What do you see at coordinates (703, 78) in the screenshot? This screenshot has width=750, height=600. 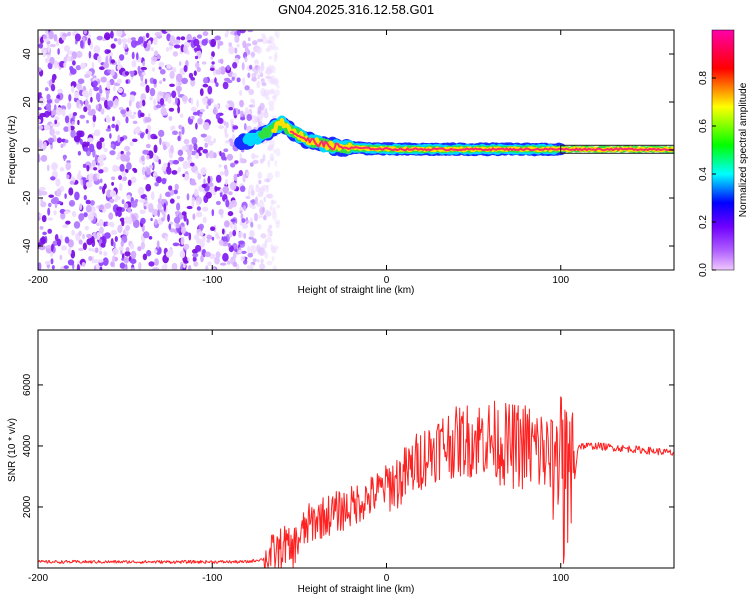 I see `colorbar-tick-label: 0.8` at bounding box center [703, 78].